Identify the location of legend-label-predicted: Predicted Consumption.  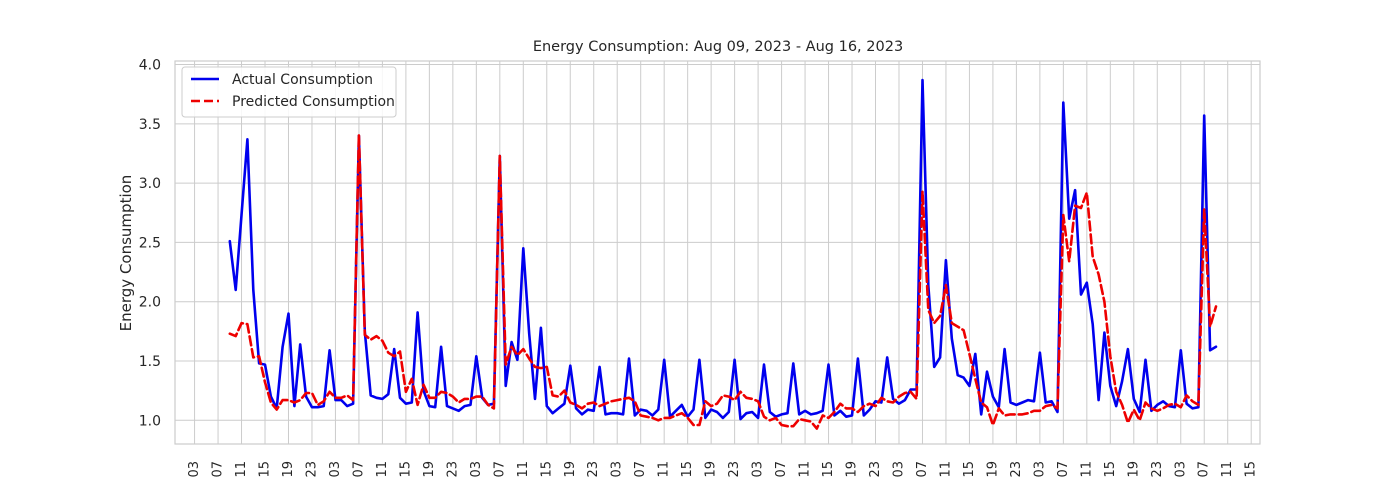
(313, 102).